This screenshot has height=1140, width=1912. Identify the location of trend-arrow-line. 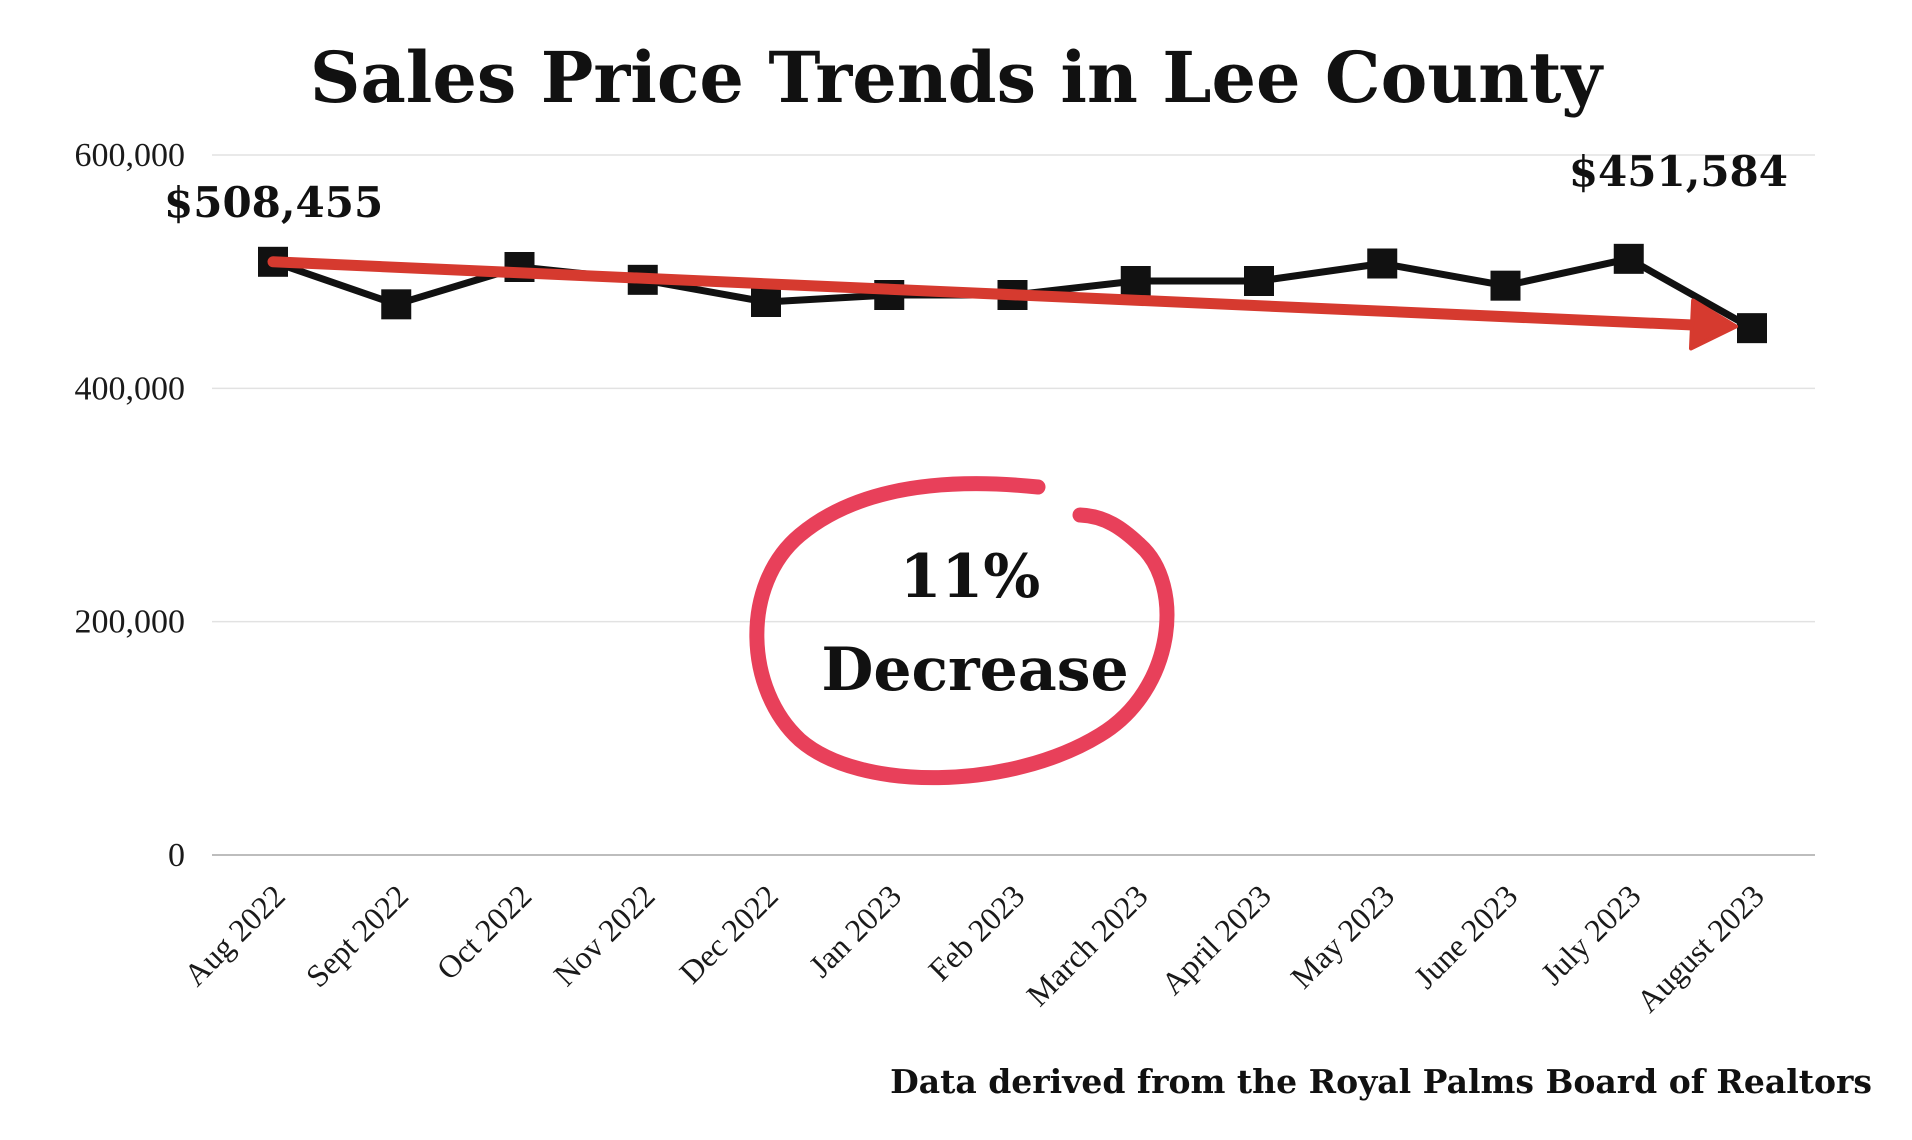
(995, 294).